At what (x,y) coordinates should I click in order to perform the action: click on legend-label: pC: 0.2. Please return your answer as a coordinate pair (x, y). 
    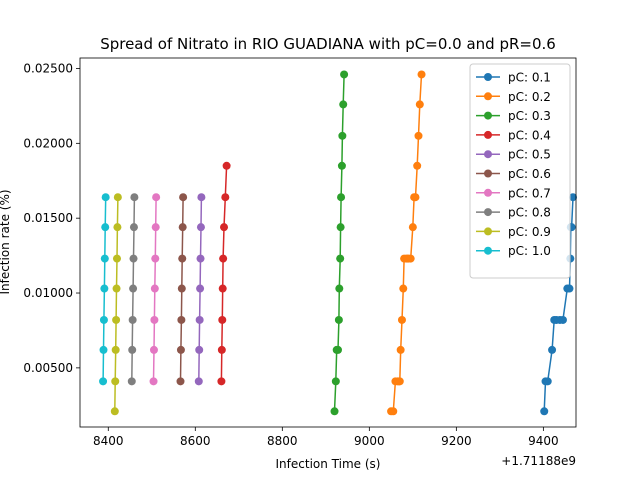
    Looking at the image, I should click on (529, 97).